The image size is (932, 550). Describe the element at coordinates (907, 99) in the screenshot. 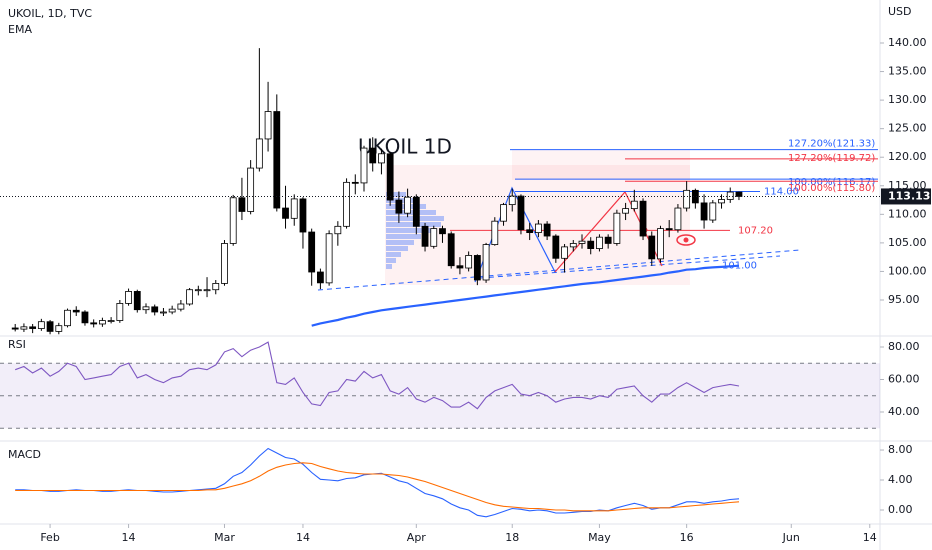

I see `y-tick-label: 130.00` at that location.